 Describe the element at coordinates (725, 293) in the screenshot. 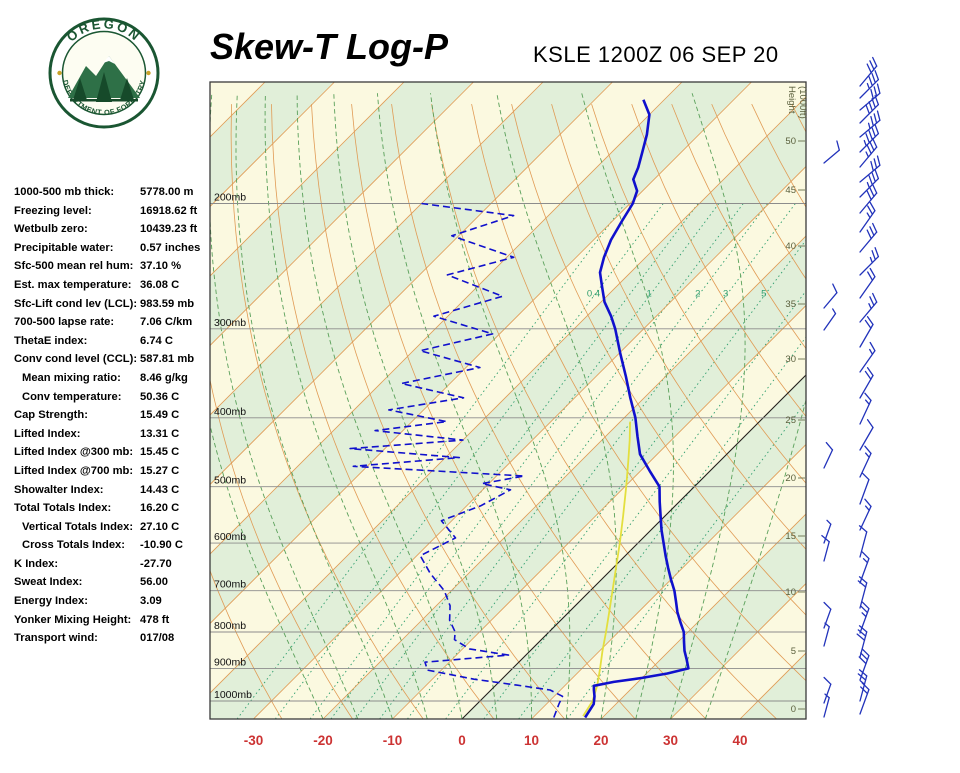

I see `svg-text: 3` at that location.